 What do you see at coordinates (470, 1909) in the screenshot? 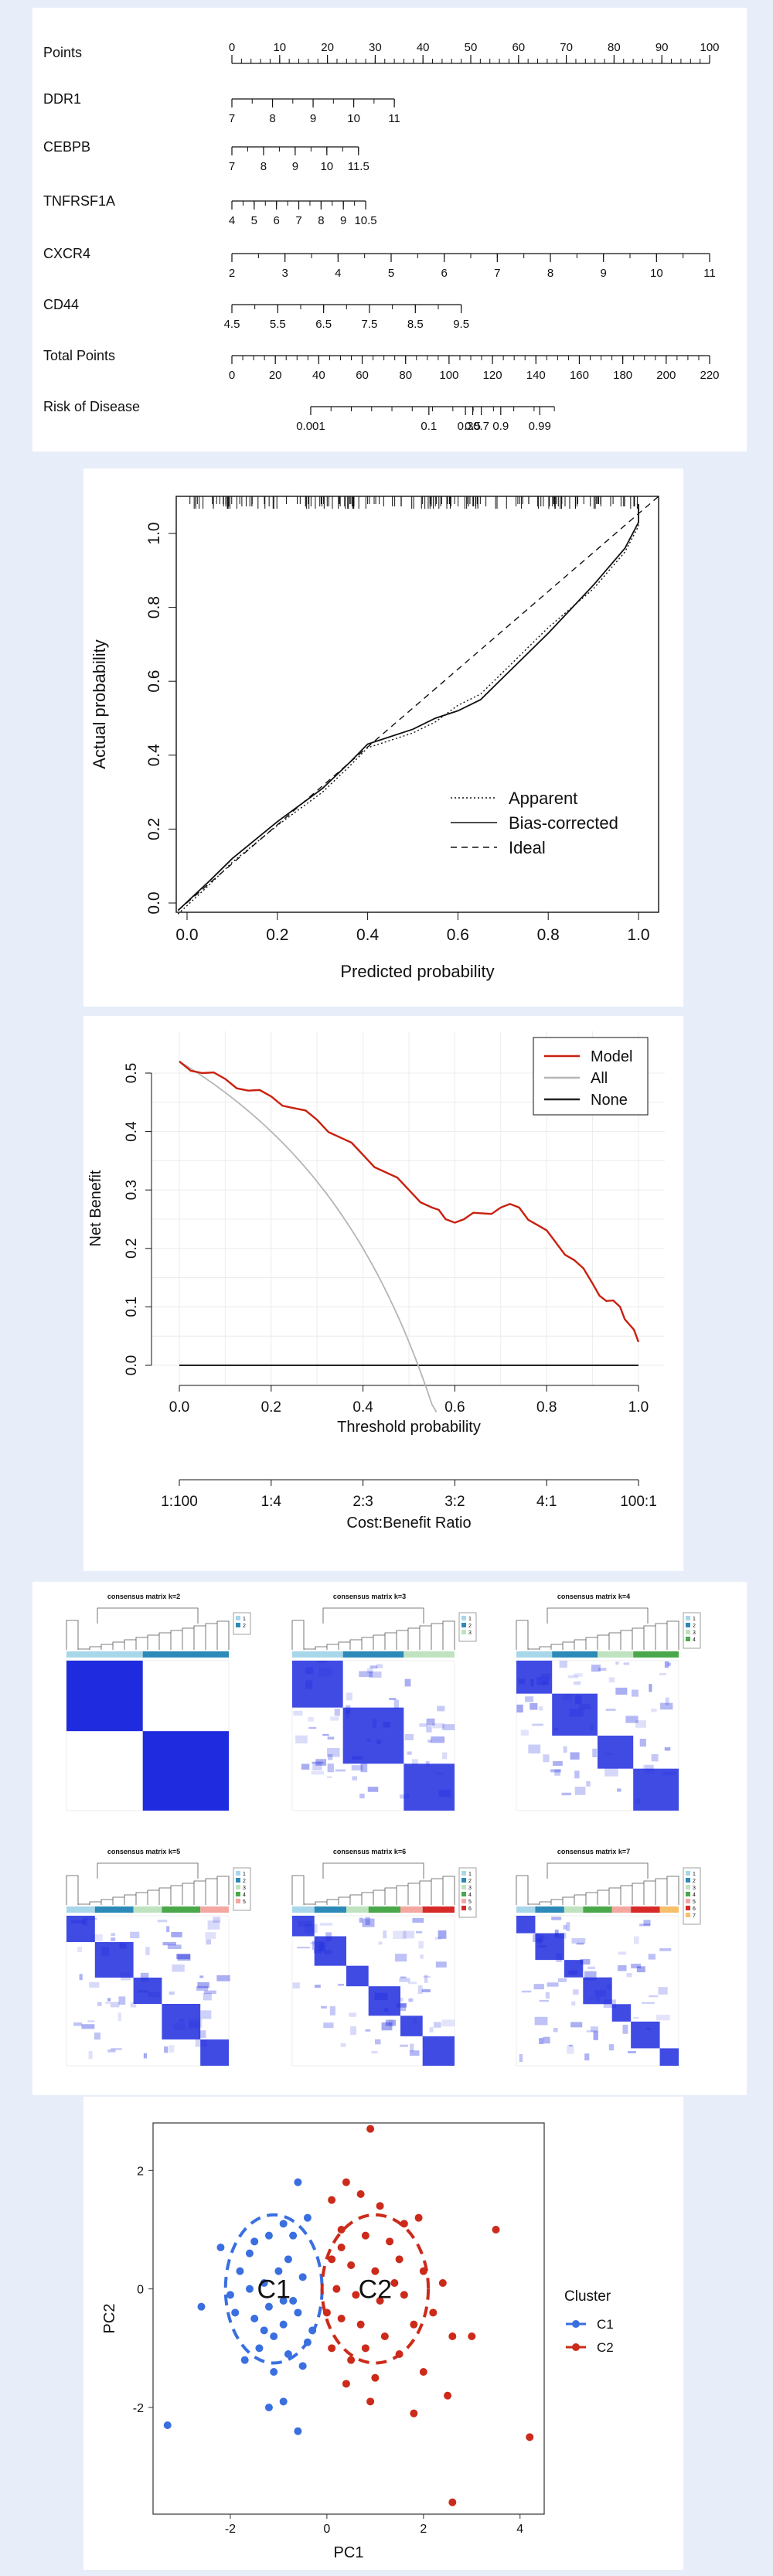
I see `consensus-legend-label: 6` at bounding box center [470, 1909].